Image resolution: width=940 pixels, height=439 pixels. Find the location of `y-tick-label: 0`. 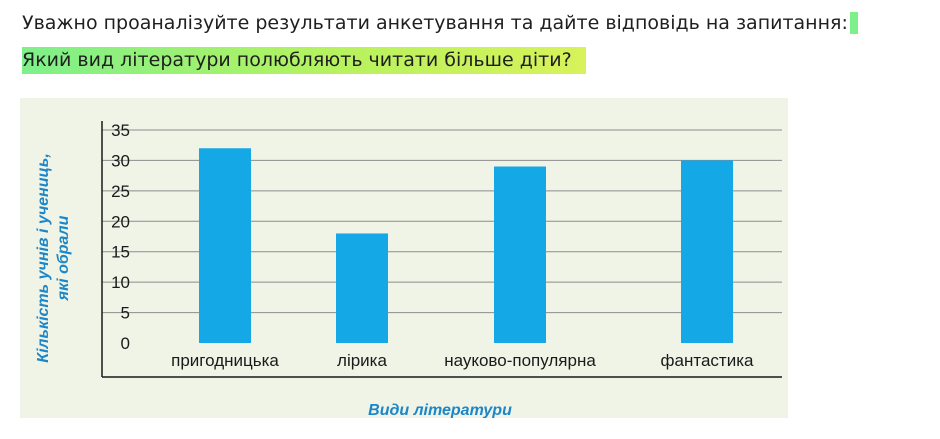

y-tick-label: 0 is located at coordinates (125, 343).